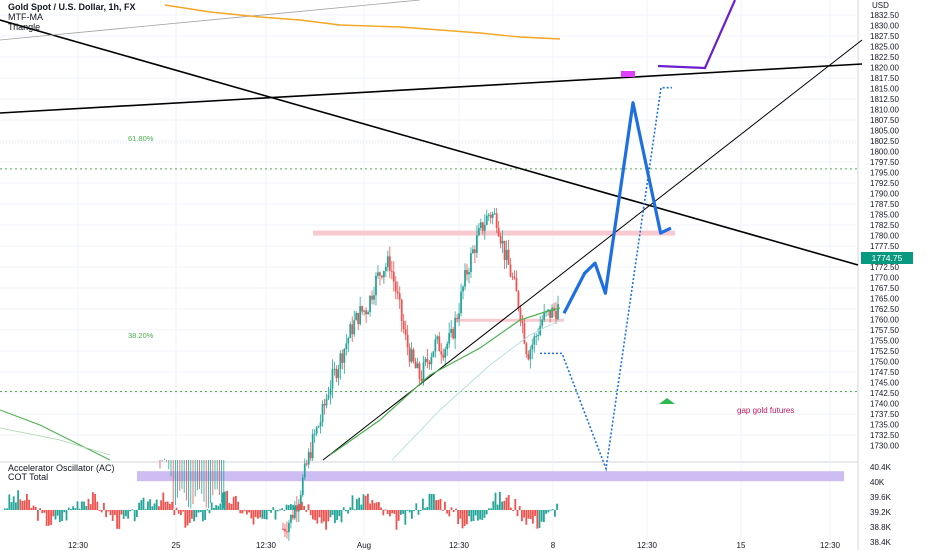  Describe the element at coordinates (454, 545) in the screenshot. I see `time-axis: 12:30 25 12:30 Aug 12:30 8 12:30 15 12:30` at that location.